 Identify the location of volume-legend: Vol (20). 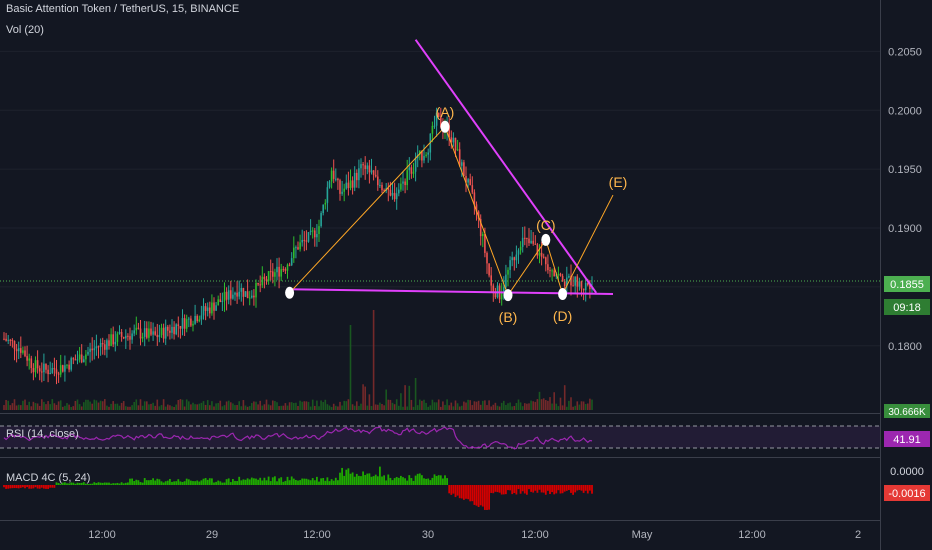
(25, 30).